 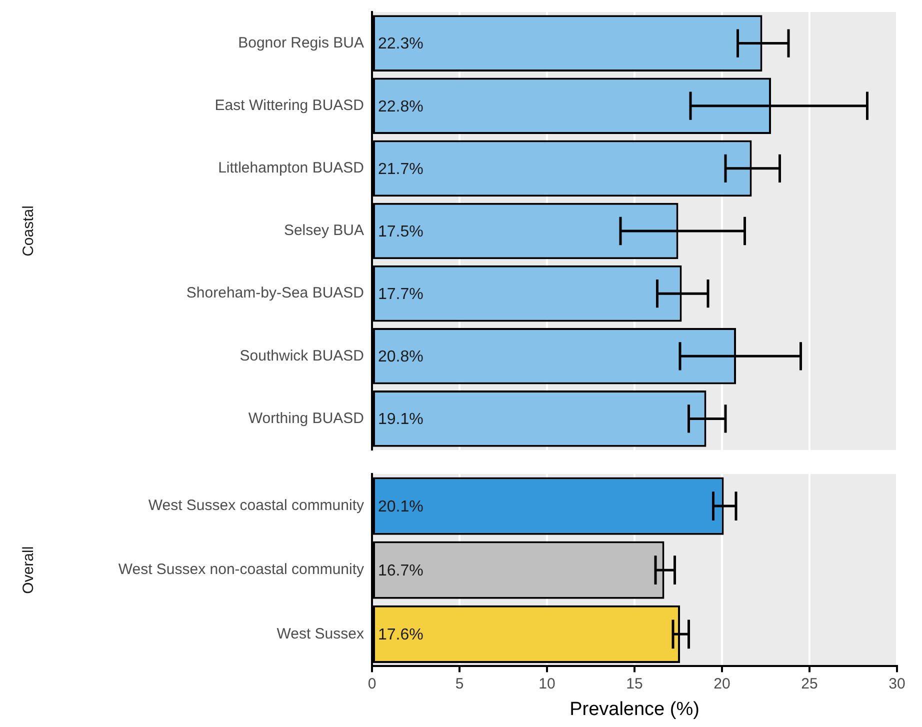 I want to click on x-tick-label: 10, so click(x=547, y=683).